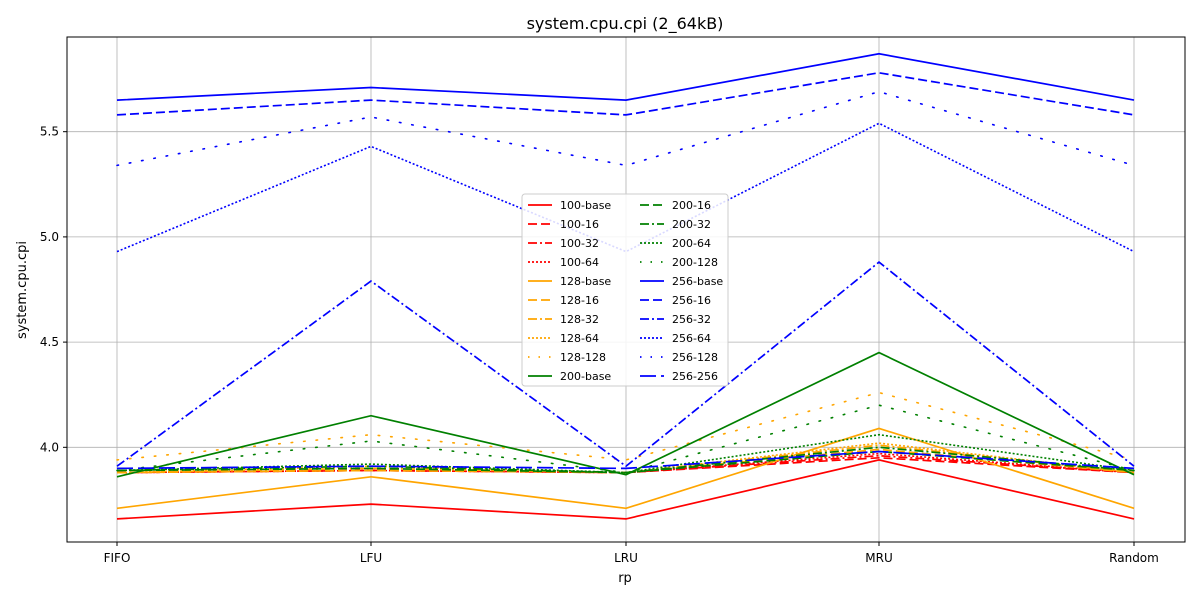 The height and width of the screenshot is (600, 1200). I want to click on legend-label: 200-16, so click(691, 205).